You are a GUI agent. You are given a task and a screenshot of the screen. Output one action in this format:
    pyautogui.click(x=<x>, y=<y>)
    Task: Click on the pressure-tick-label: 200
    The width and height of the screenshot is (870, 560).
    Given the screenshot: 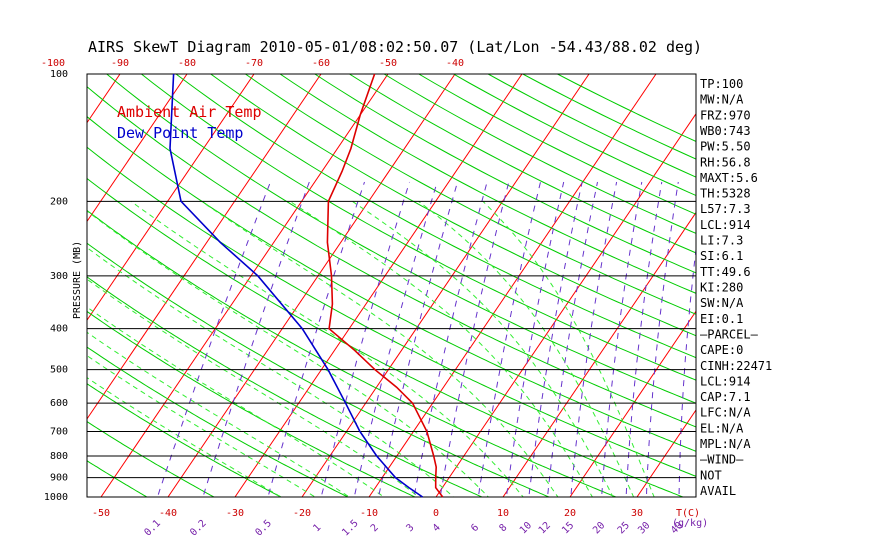 What is the action you would take?
    pyautogui.click(x=59, y=201)
    